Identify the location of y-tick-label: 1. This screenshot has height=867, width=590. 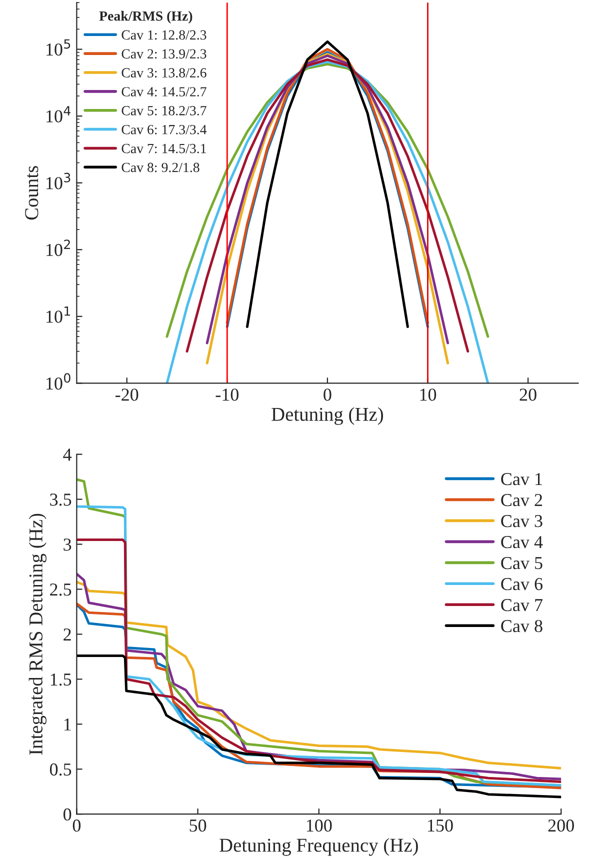
(67, 724).